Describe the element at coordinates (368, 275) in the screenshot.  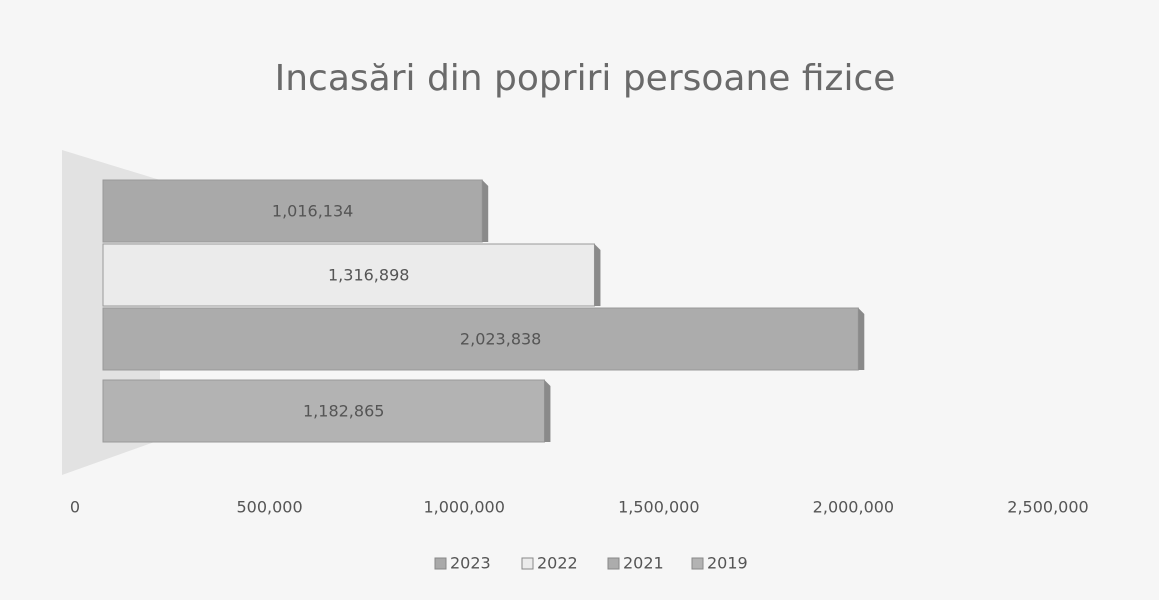
I see `data-label: 1,316,898` at that location.